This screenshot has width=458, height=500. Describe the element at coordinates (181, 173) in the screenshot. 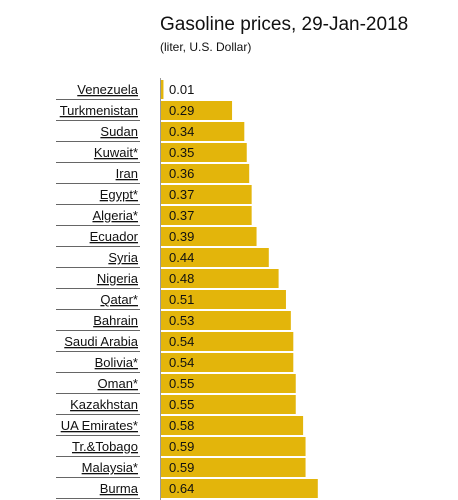

I see `value-label: 0.36` at that location.